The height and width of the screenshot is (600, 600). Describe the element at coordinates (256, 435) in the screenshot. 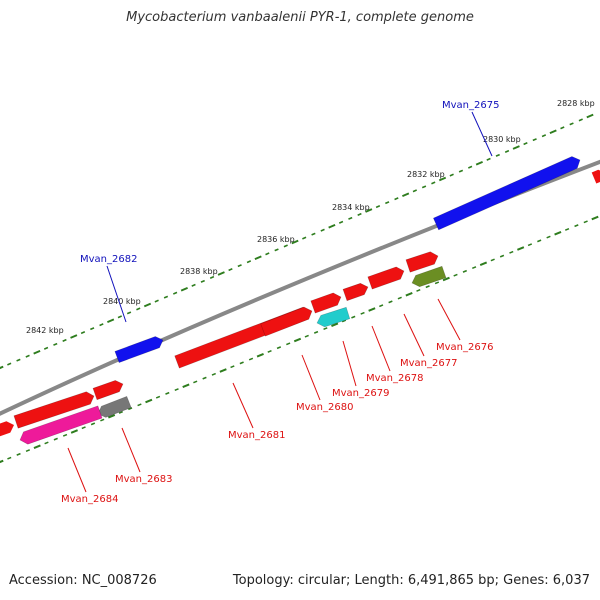

I see `gene-label-mvan-2681: Mvan_2681` at that location.